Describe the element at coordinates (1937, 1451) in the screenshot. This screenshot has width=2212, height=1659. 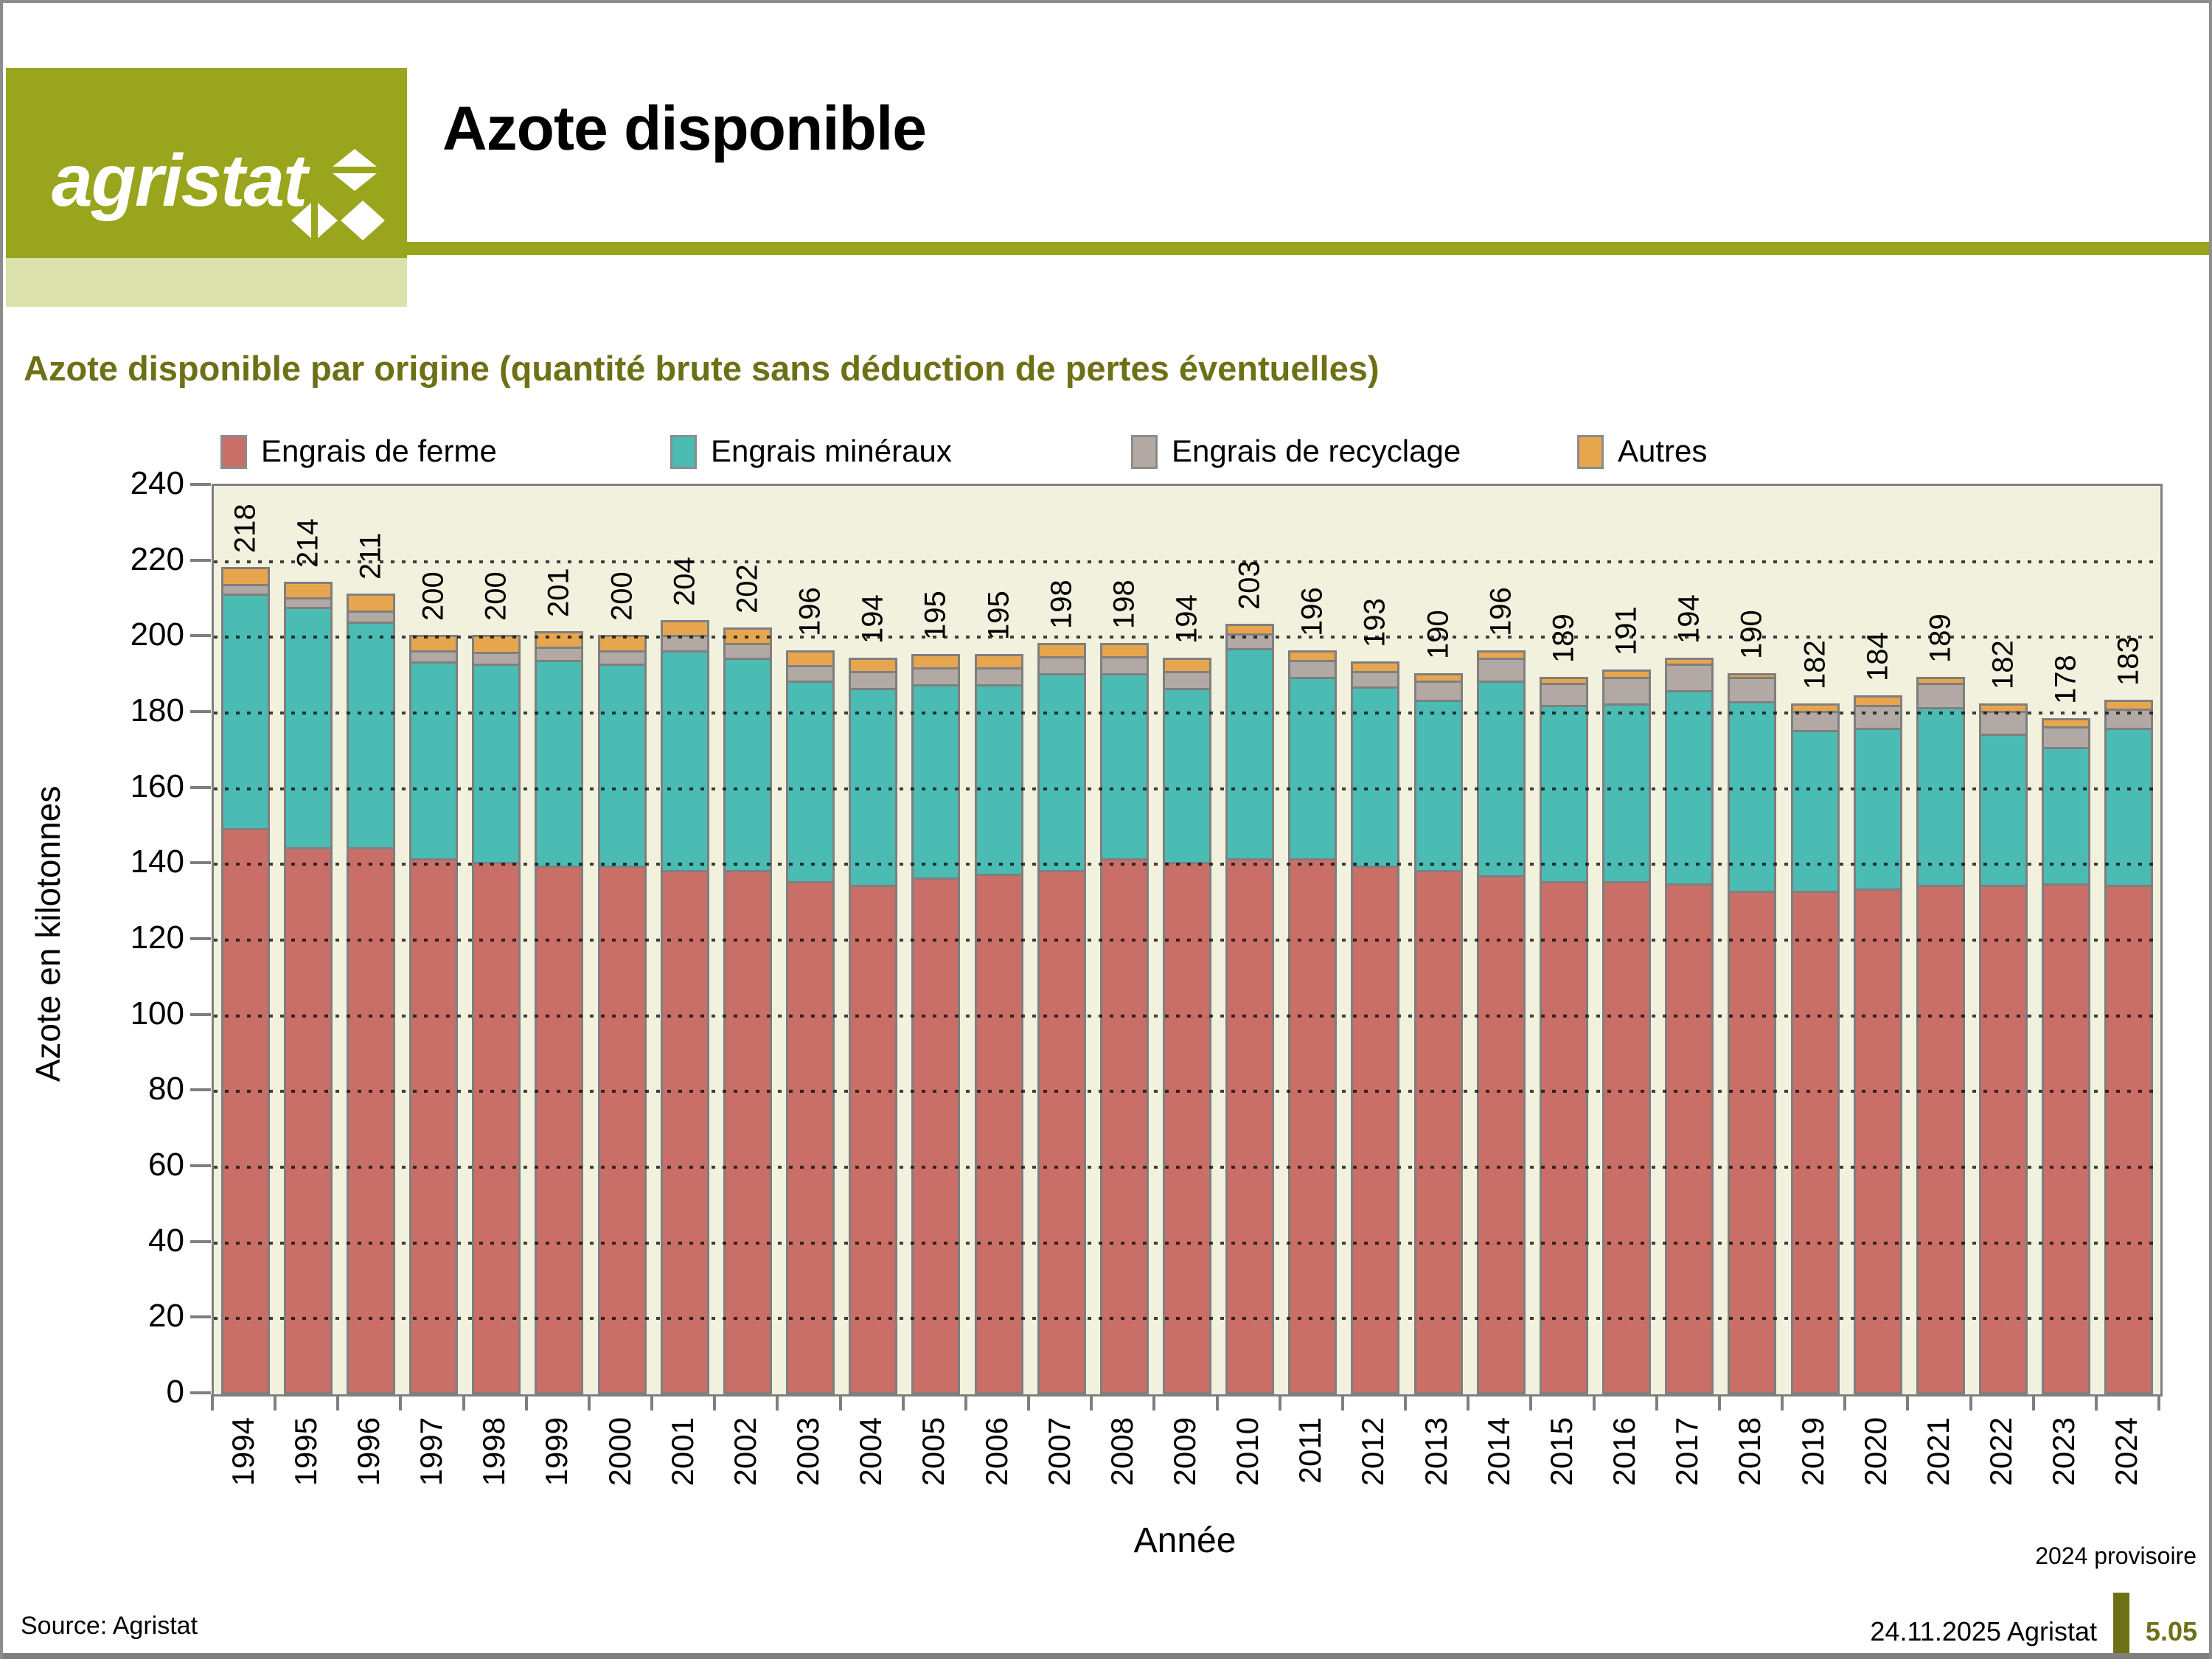
I see `x-tick-label: 2021` at that location.